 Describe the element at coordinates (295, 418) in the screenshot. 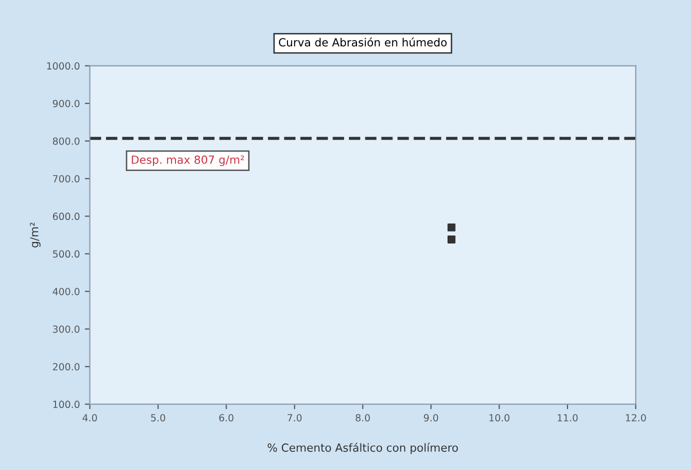

I see `x-tick-label: 7.0` at that location.